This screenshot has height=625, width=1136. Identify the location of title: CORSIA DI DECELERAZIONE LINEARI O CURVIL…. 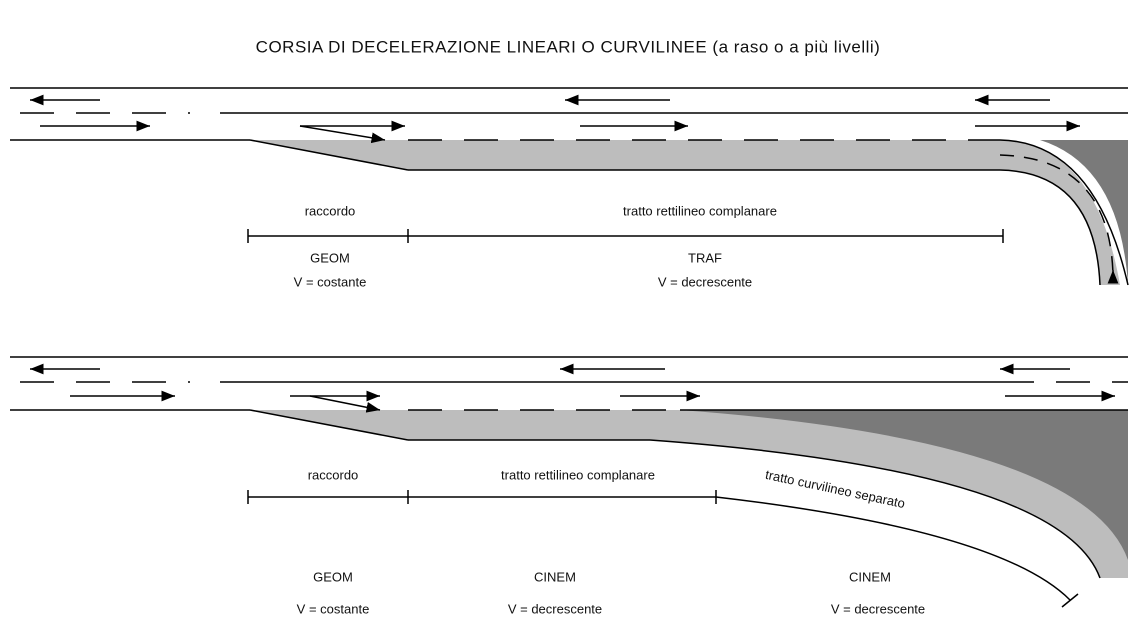
(568, 46).